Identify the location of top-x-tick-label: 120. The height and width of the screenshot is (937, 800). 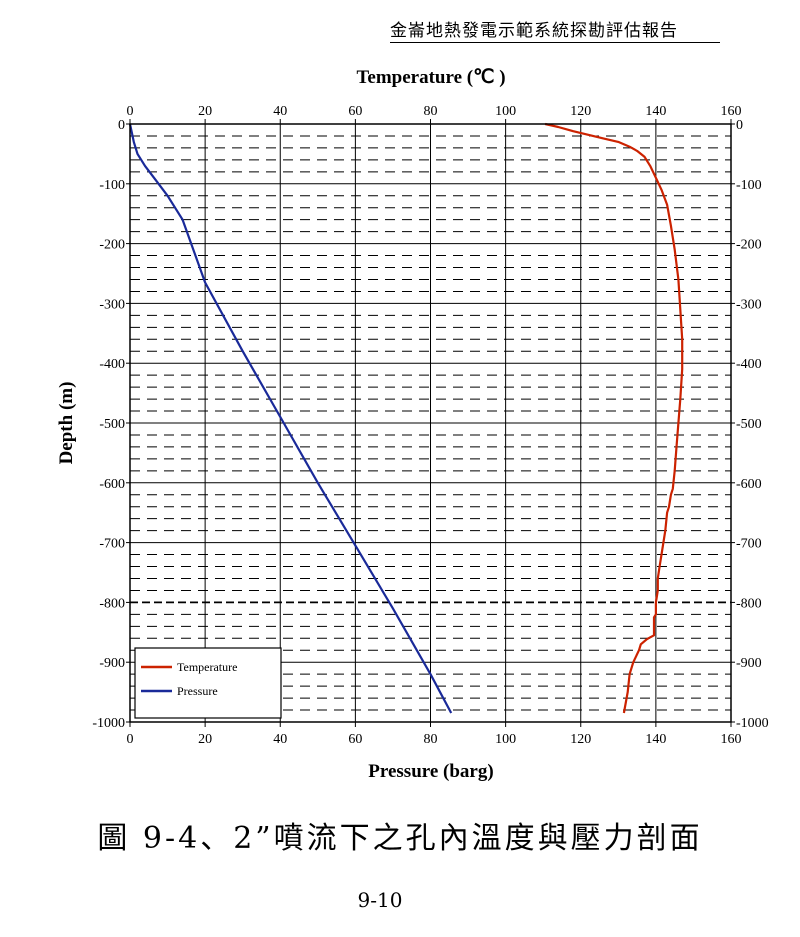
(580, 111).